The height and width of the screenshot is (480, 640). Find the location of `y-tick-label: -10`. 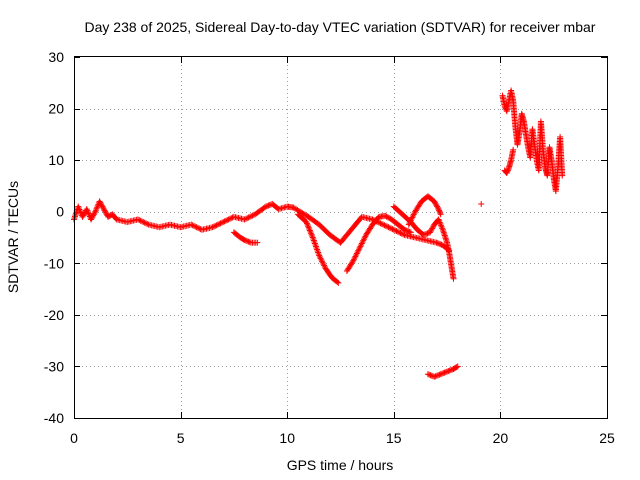

y-tick-label: -10 is located at coordinates (54, 263).